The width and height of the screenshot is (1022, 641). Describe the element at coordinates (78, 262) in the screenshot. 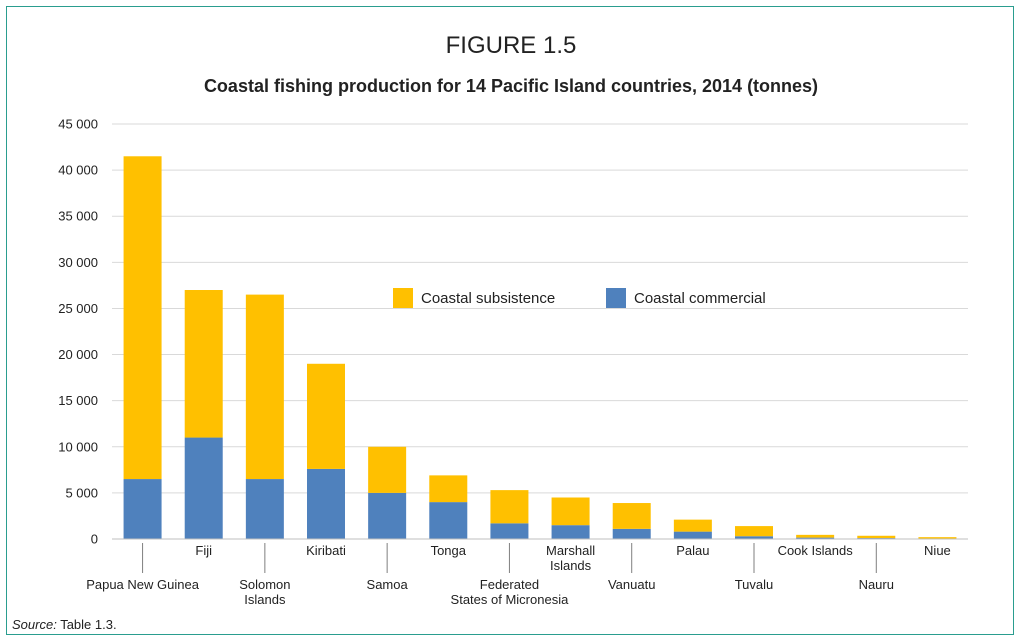

I see `y-tick-label: 30 000` at that location.